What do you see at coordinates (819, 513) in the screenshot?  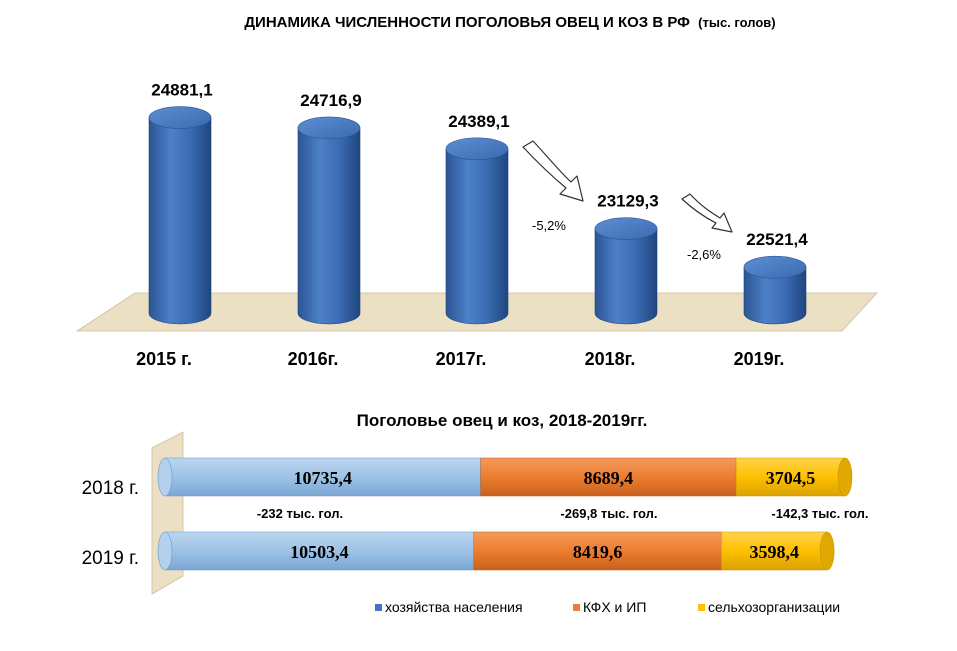 I see `change-agro-orgs: -142,3 тыс. гол.` at bounding box center [819, 513].